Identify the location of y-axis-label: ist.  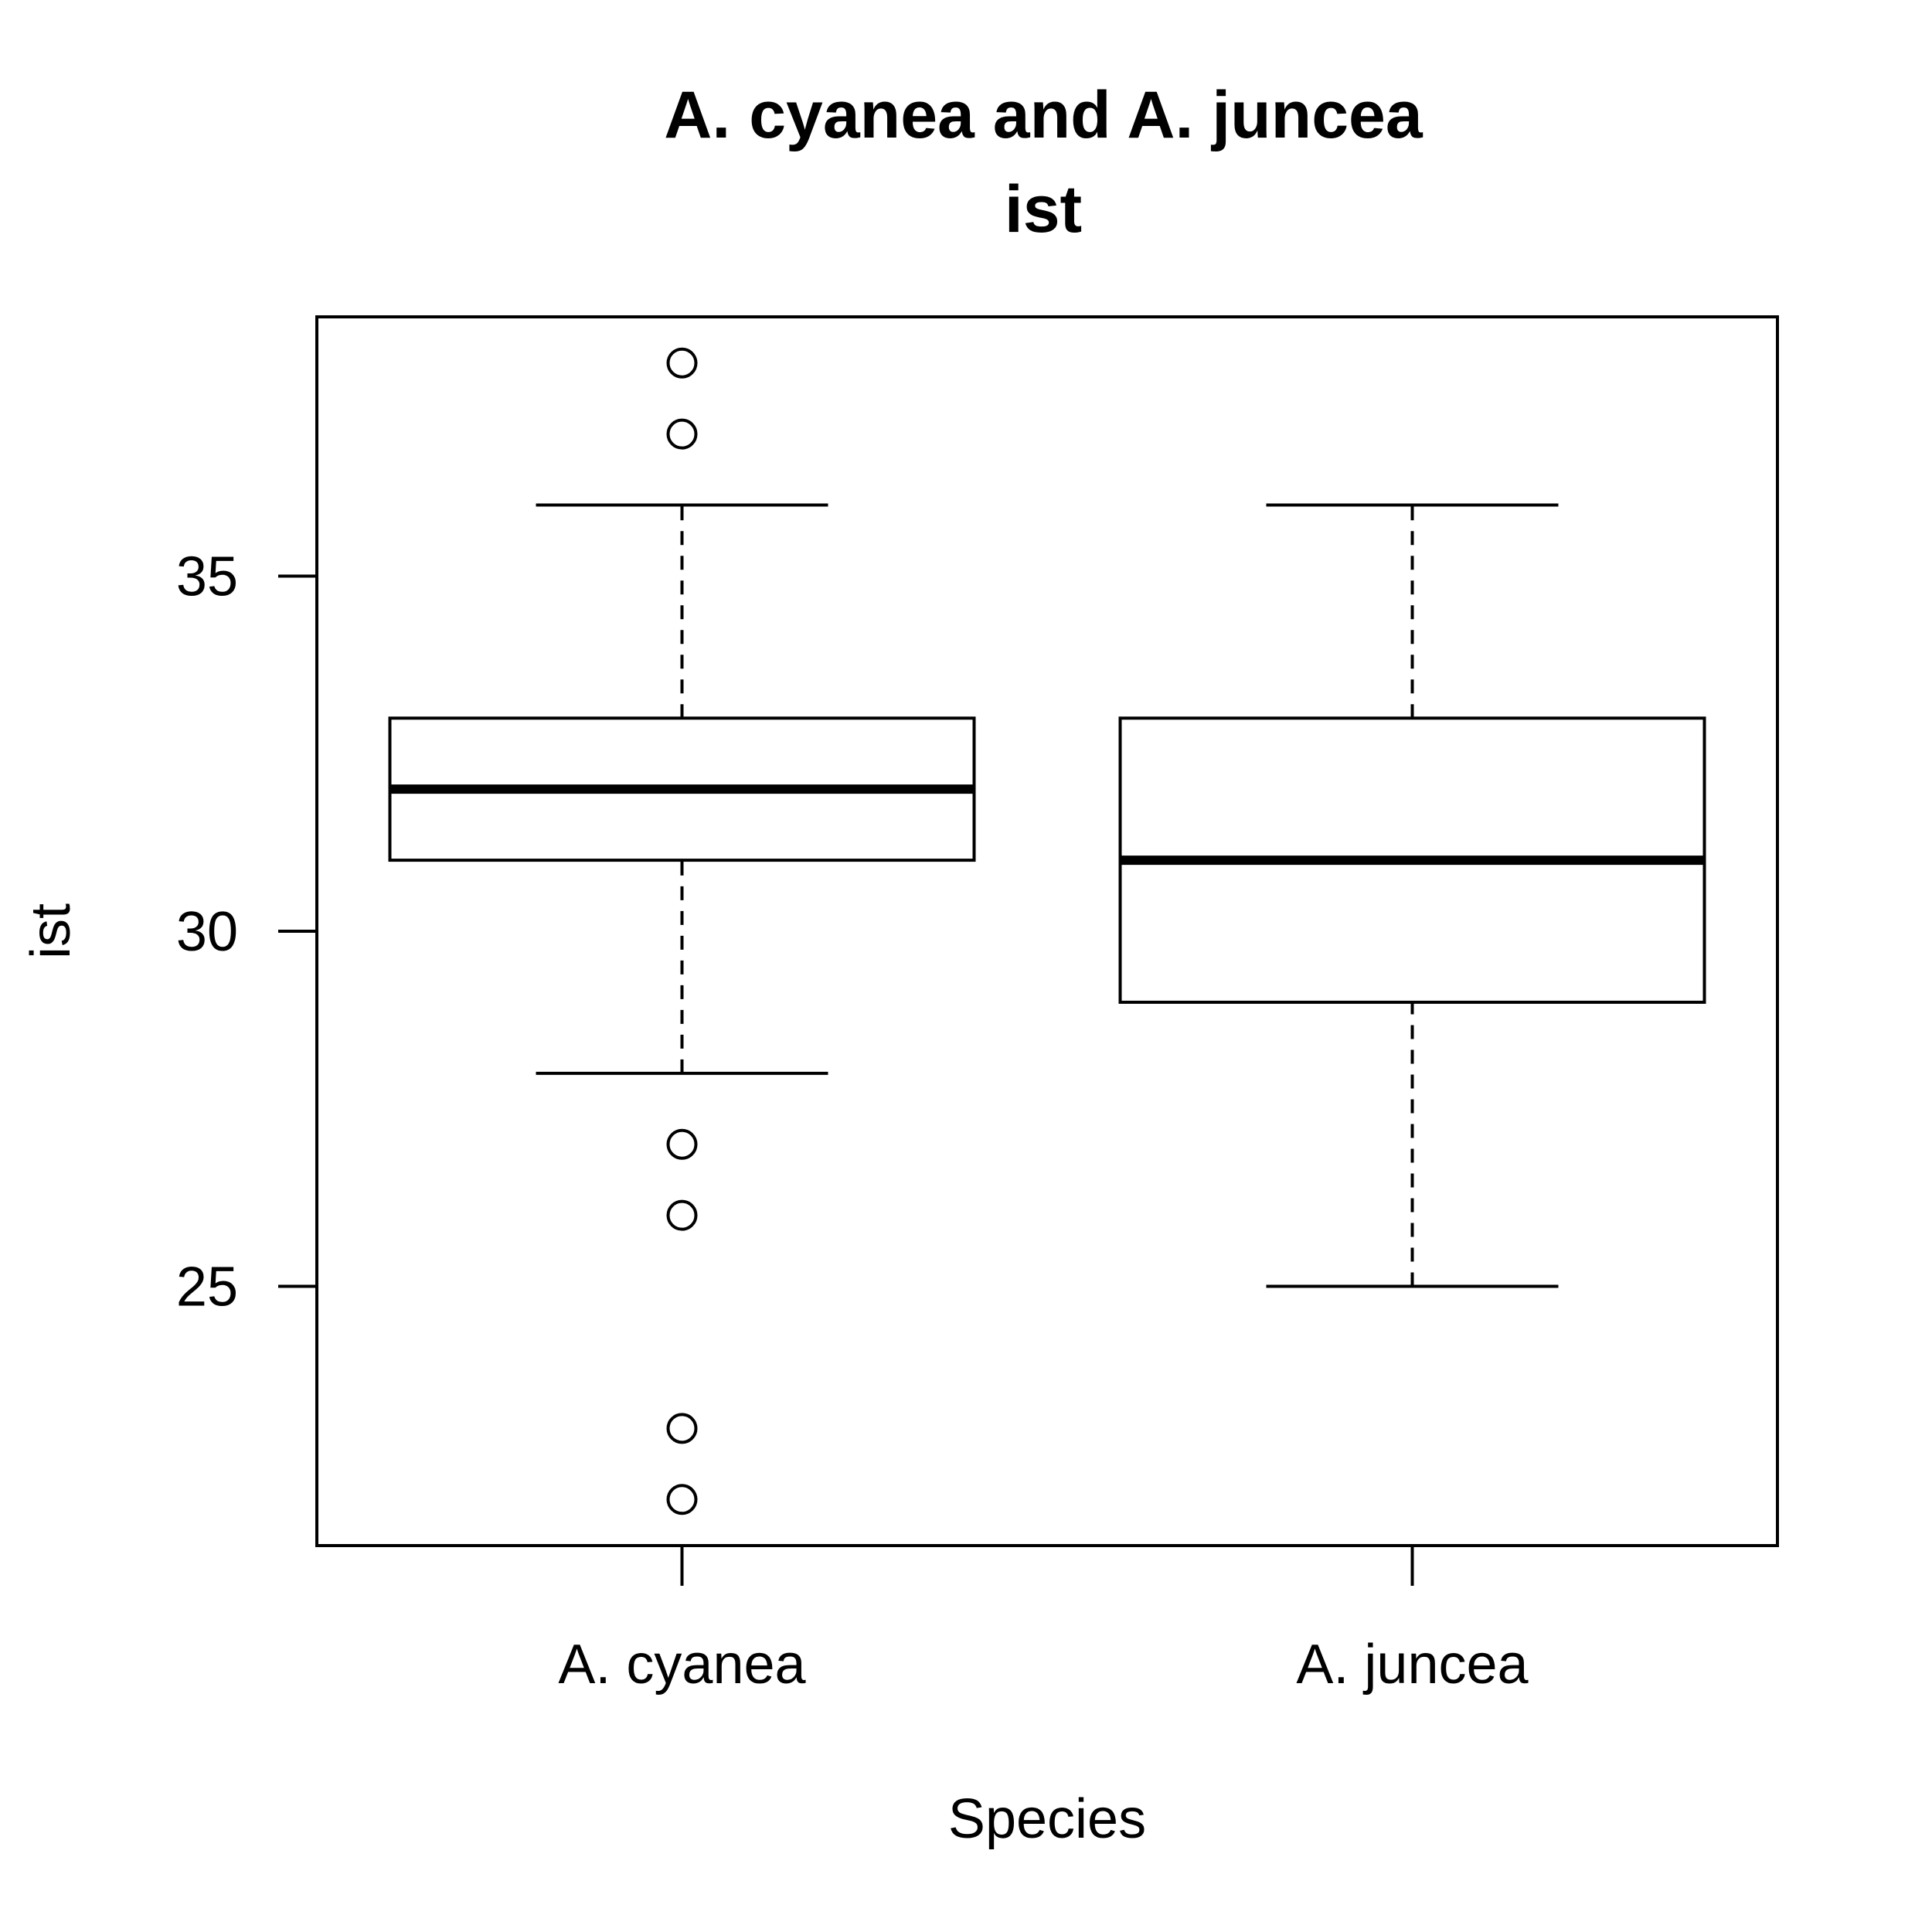
(51, 931).